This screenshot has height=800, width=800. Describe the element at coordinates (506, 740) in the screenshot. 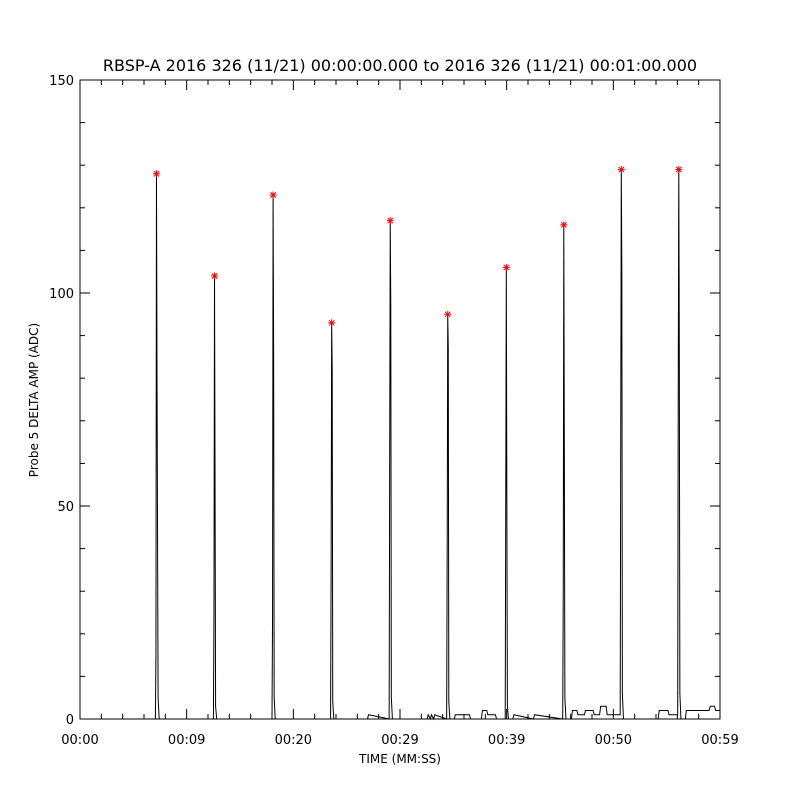

I see `x-tick-label: 00:39` at that location.